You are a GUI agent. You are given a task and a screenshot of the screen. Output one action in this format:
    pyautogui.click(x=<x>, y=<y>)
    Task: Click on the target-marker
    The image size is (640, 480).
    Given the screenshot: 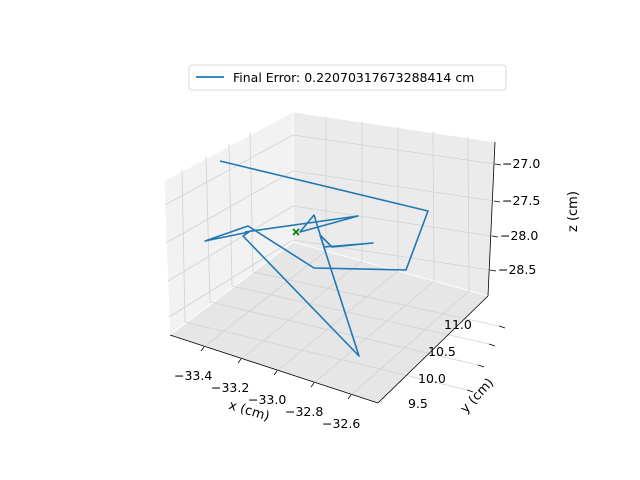 What is the action you would take?
    pyautogui.click(x=296, y=232)
    